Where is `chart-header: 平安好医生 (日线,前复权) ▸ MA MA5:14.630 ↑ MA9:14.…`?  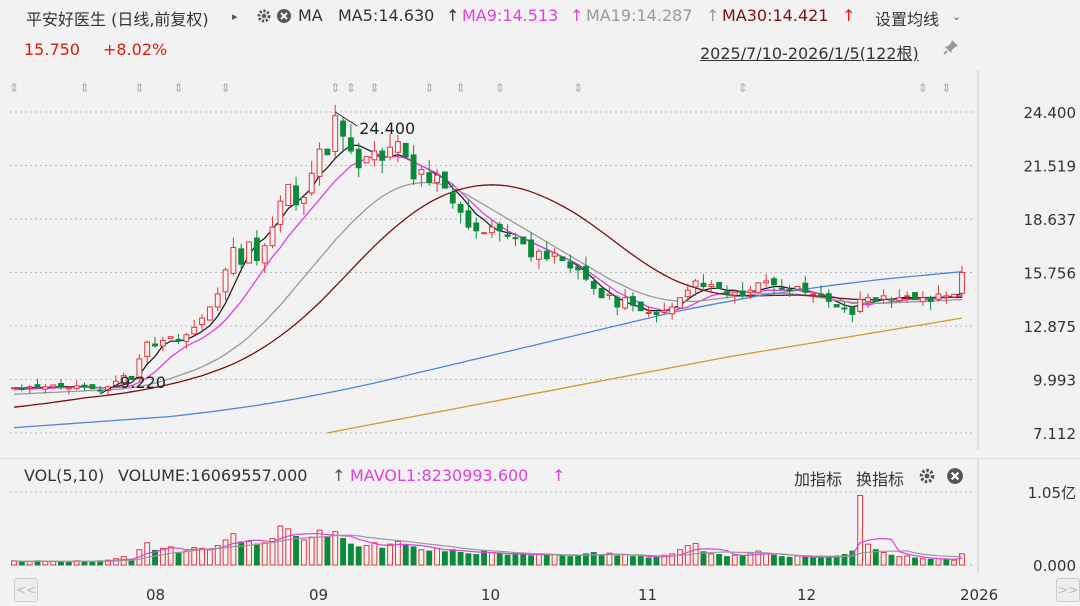
chart-header: 平安好医生 (日线,前复权) ▸ MA MA5:14.630 ↑ MA9:14.… is located at coordinates (540, 17).